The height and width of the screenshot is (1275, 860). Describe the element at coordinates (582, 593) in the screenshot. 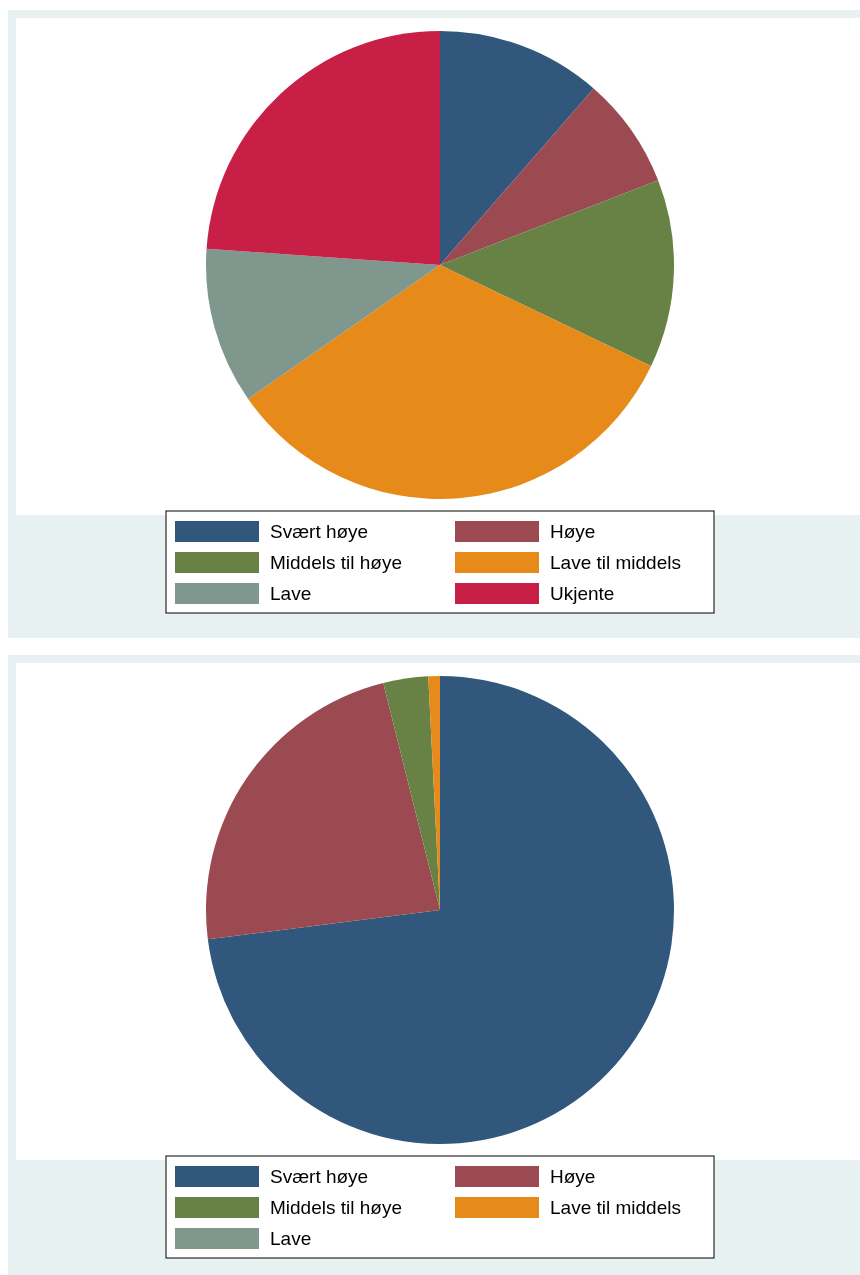

I see `legend-label: Ukjente` at that location.